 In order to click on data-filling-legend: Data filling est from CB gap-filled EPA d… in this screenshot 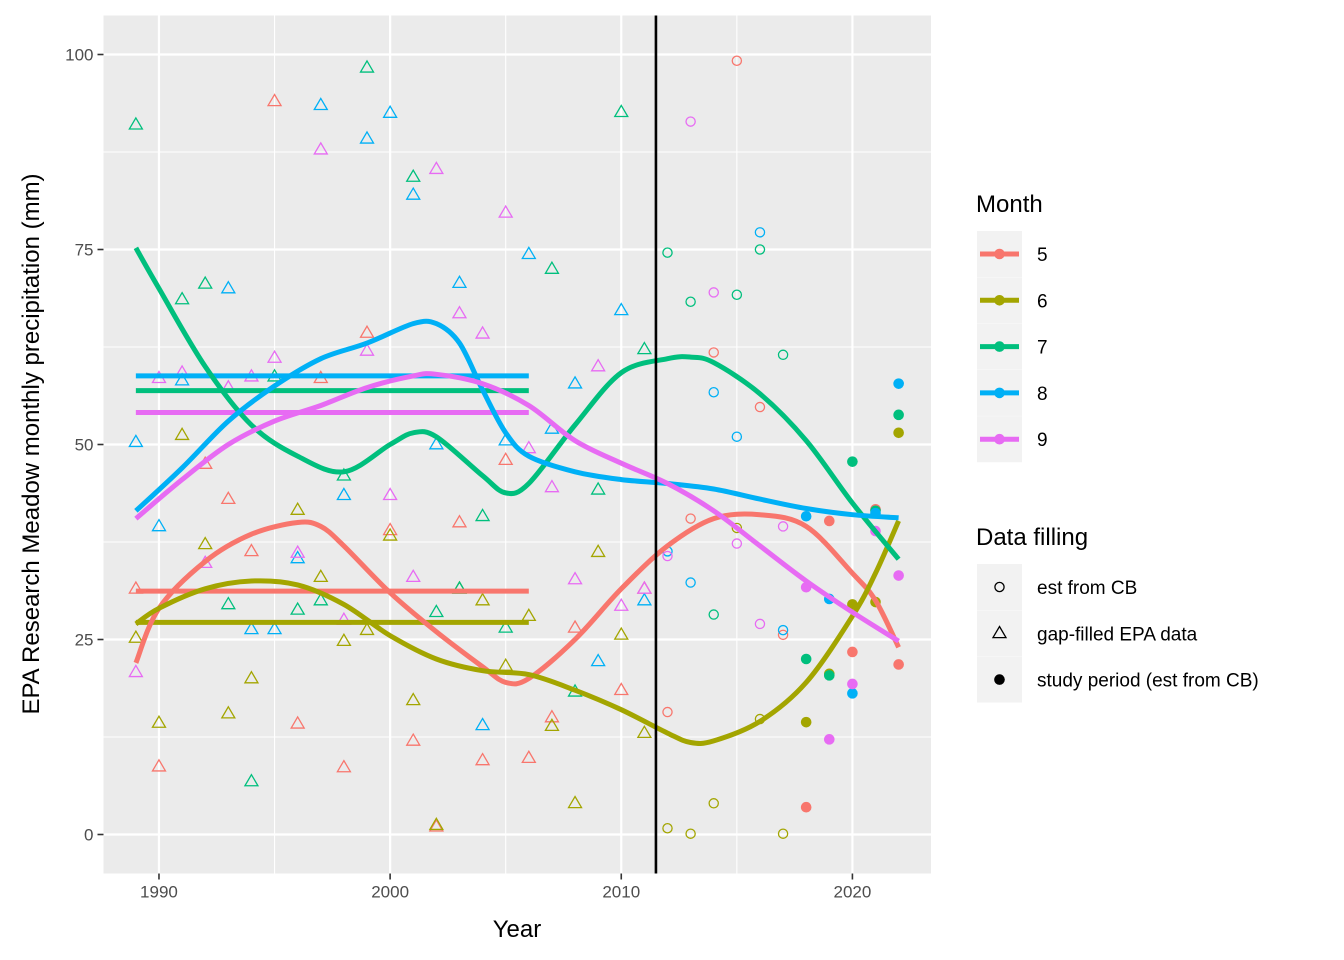, I will do `click(1117, 613)`.